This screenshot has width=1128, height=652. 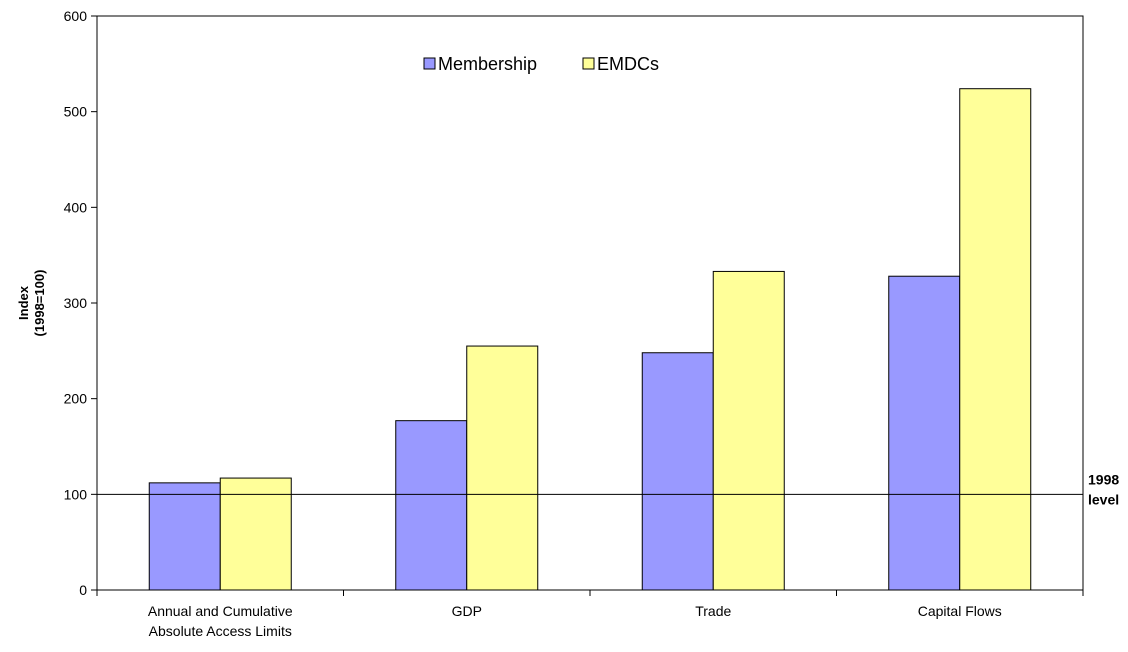 I want to click on x-category-label: Absolute Access Limits, so click(x=220, y=631).